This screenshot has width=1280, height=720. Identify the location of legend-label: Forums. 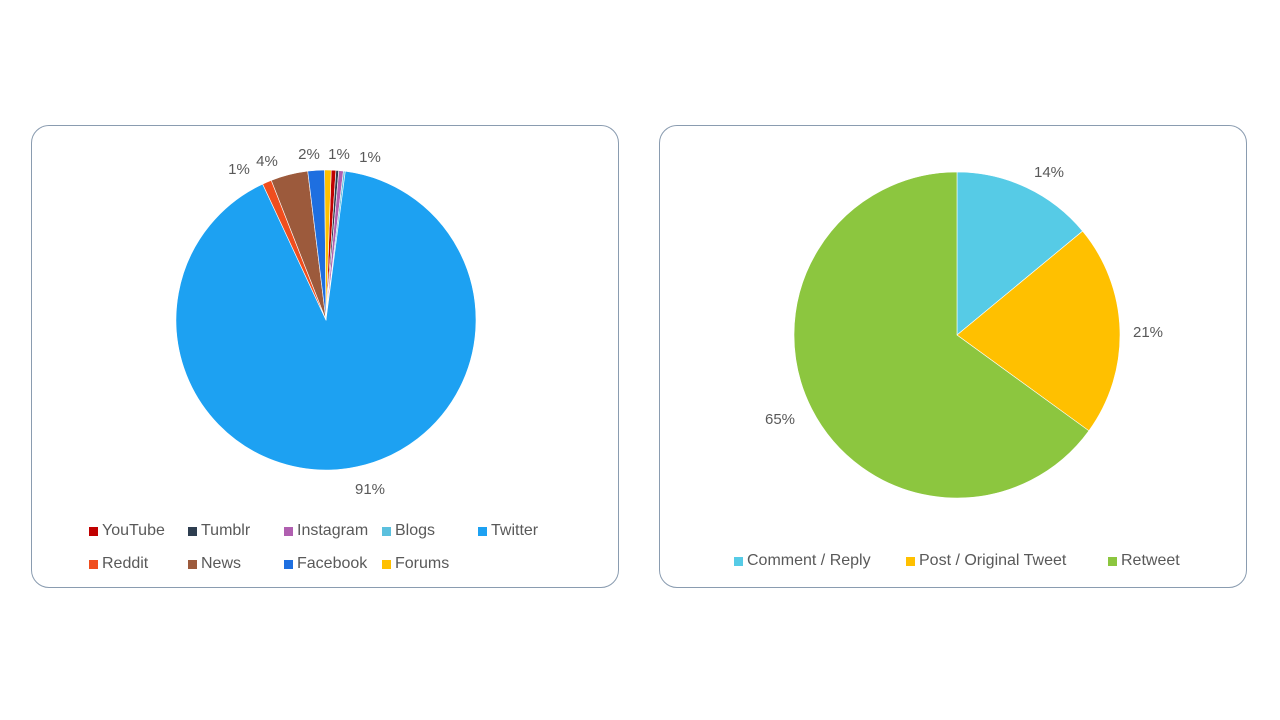
(422, 563).